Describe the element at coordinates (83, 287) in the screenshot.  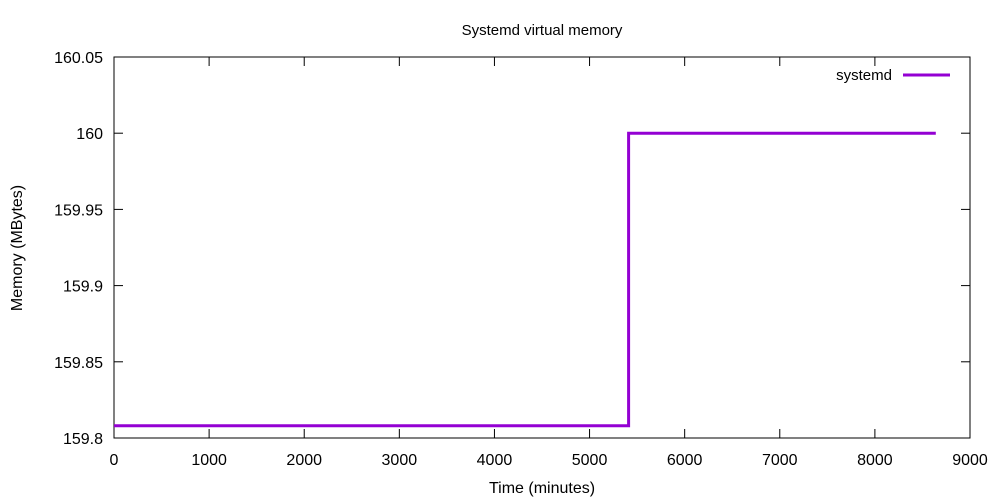
I see `y-tick-label: 159.9` at that location.